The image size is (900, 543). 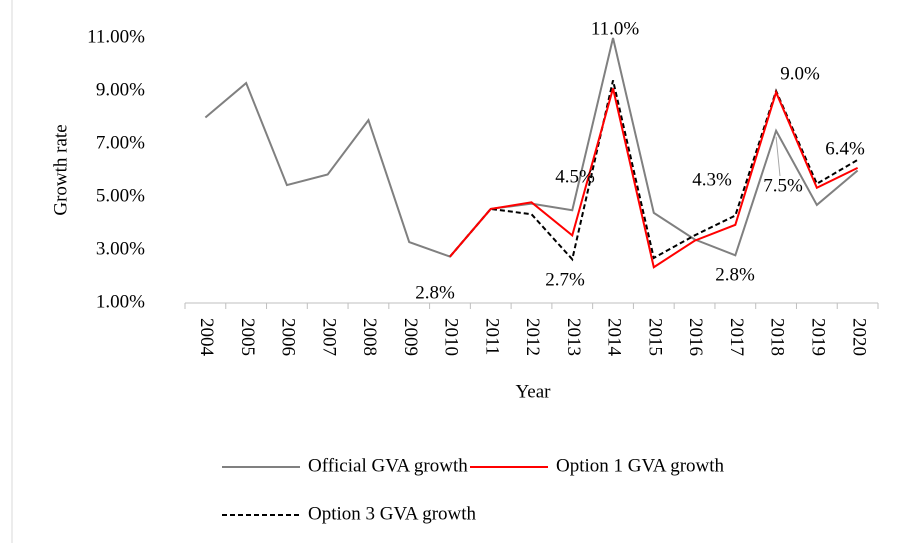 What do you see at coordinates (640, 465) in the screenshot?
I see `legend-label: Option 1 GVA growth` at bounding box center [640, 465].